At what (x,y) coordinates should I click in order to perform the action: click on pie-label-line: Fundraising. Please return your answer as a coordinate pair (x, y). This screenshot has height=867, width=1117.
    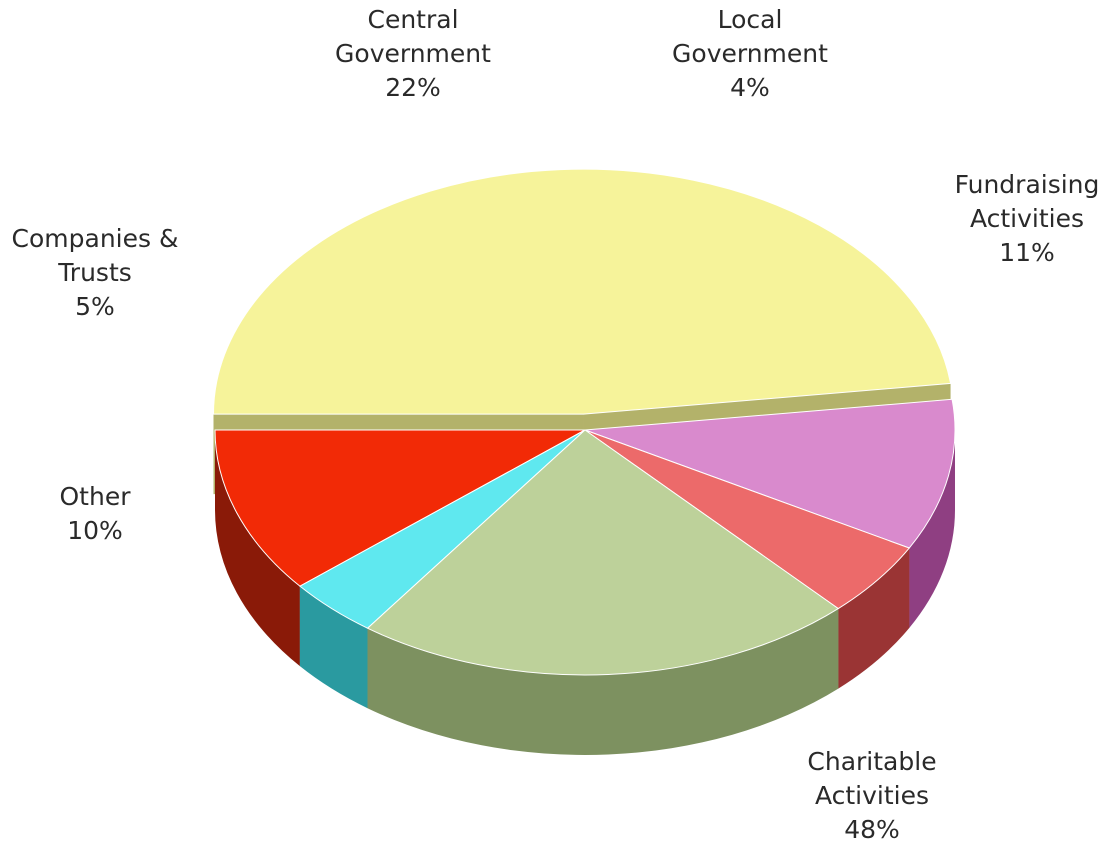
    Looking at the image, I should click on (1027, 184).